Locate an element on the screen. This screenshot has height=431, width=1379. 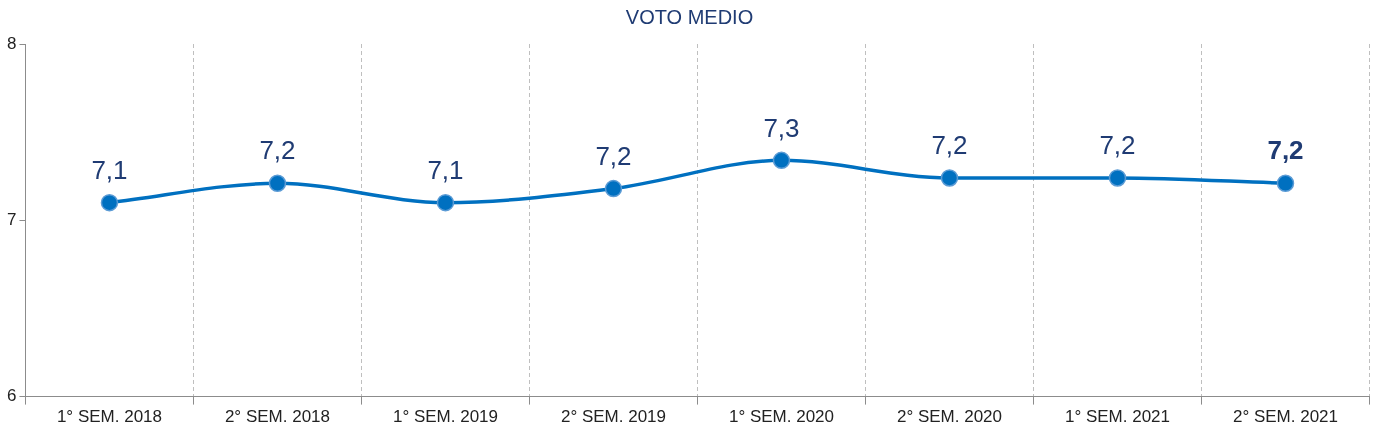
y-tick-label: 7 is located at coordinates (11, 219).